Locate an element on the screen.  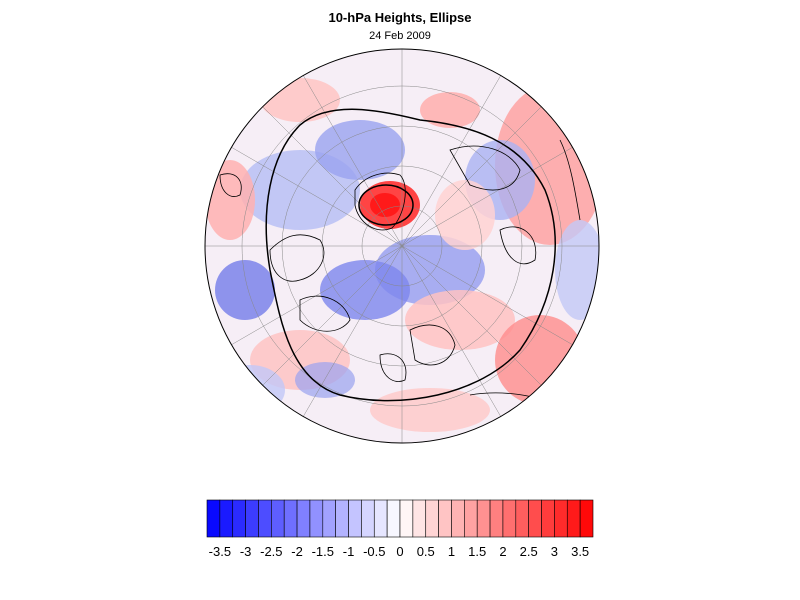
figure-title: 10-hPa Heights, Ellipse is located at coordinates (400, 17).